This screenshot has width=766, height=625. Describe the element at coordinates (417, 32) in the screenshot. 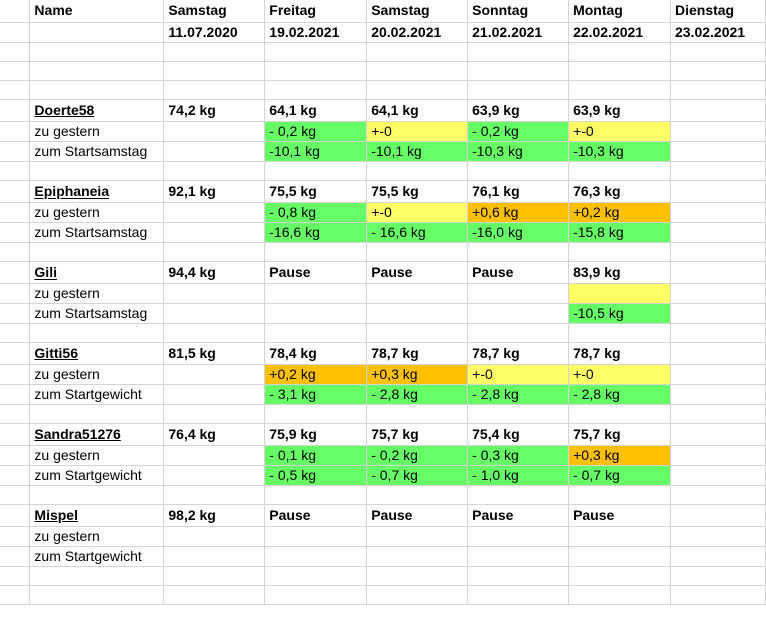

I see `header-date: 20.02.2021` at that location.